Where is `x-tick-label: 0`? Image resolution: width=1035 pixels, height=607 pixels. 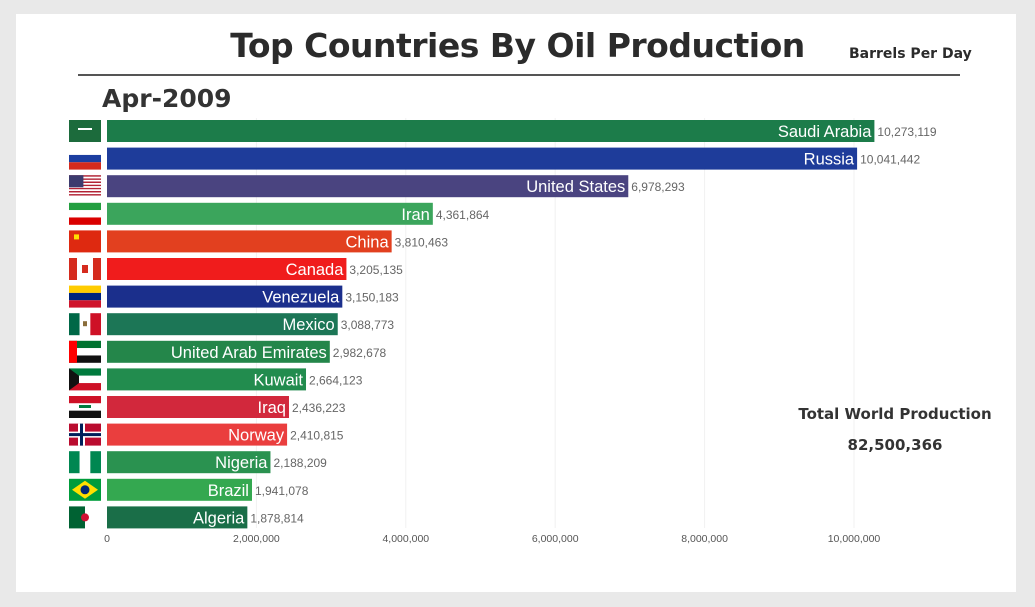 x-tick-label: 0 is located at coordinates (107, 539).